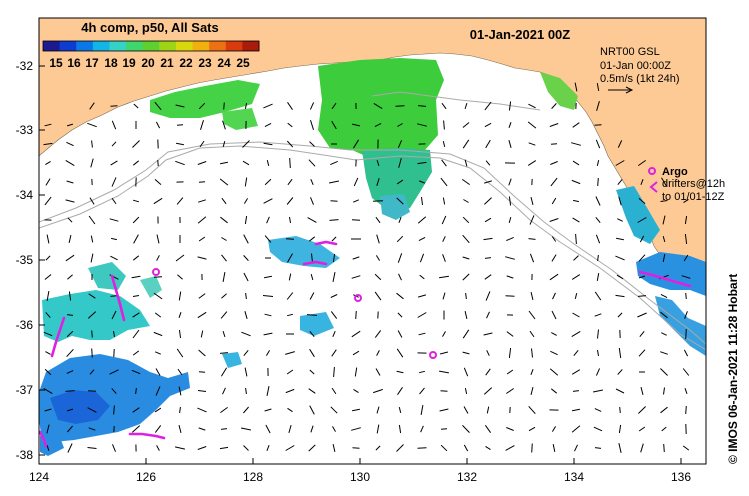  What do you see at coordinates (520, 34) in the screenshot?
I see `datetime-title: 01-Jan-2021 00Z` at bounding box center [520, 34].